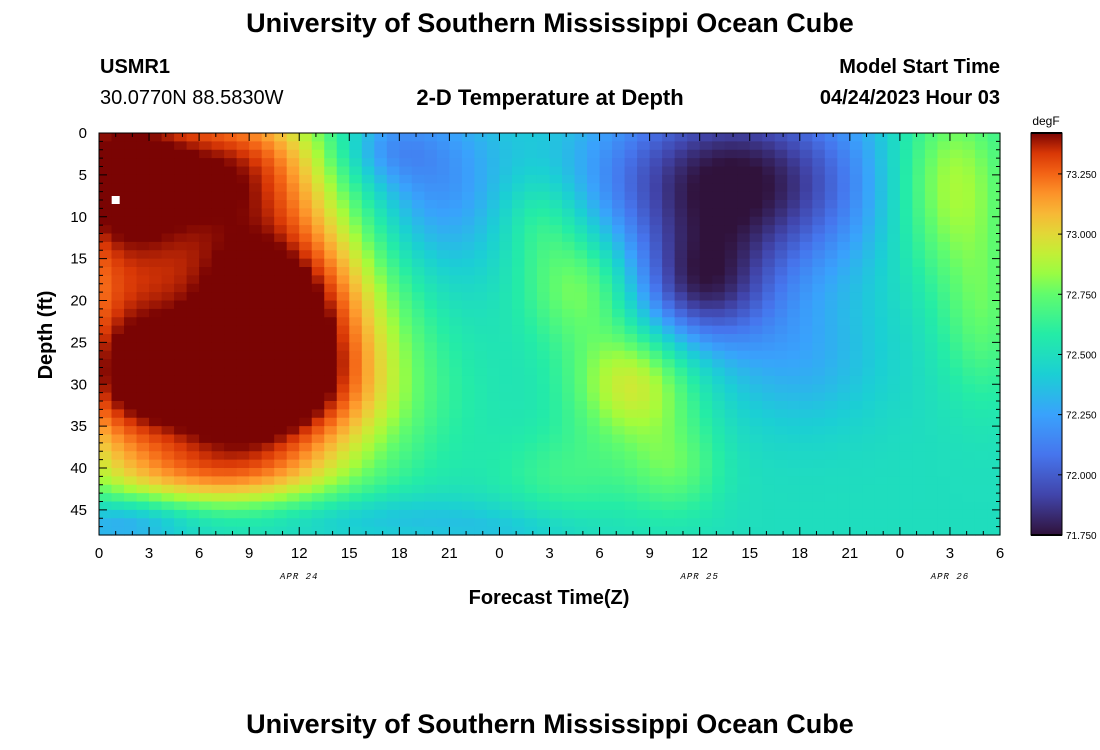 The height and width of the screenshot is (750, 1100). What do you see at coordinates (1045, 121) in the screenshot?
I see `colorbar-unit: degF` at bounding box center [1045, 121].